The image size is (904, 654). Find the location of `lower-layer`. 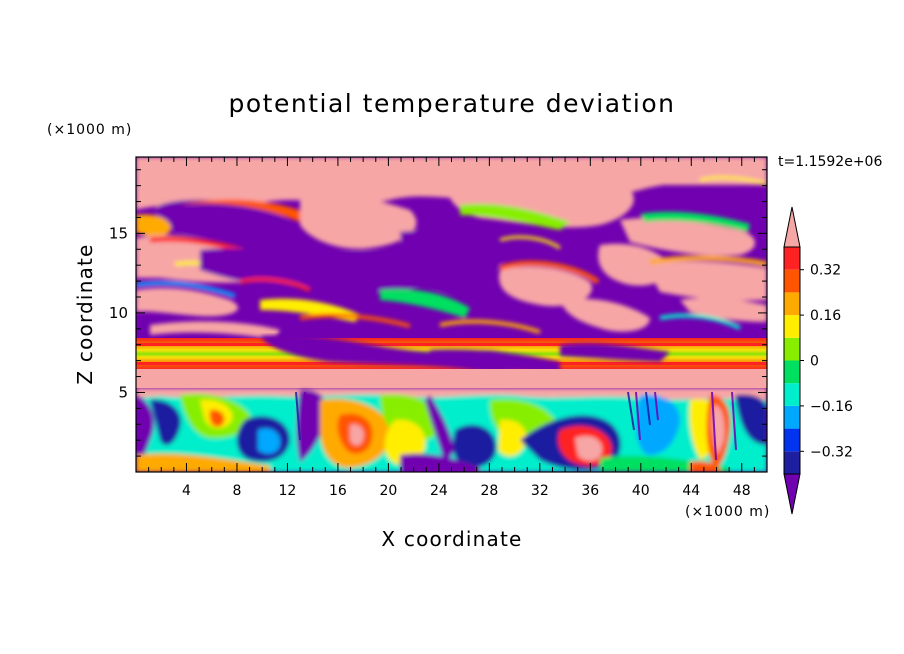

lower-layer is located at coordinates (451, 430).